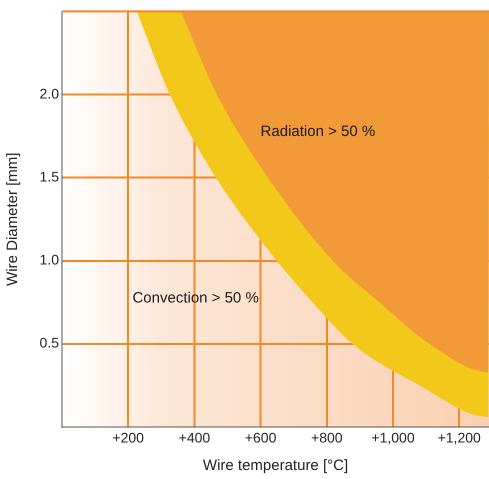 The width and height of the screenshot is (489, 479). Describe the element at coordinates (13, 219) in the screenshot. I see `y-axis-title: Wire Diameter [mm]` at that location.